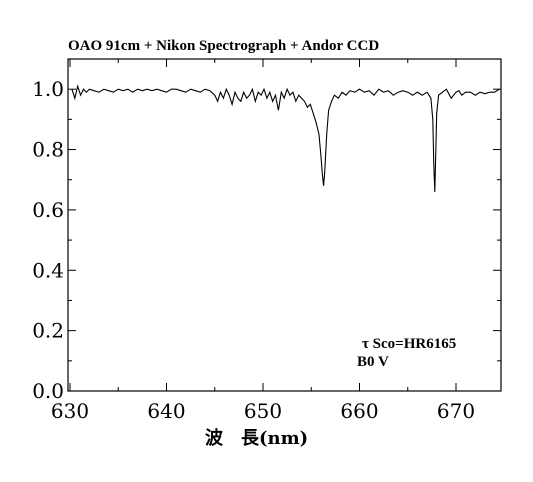  What do you see at coordinates (256, 438) in the screenshot?
I see `x-axis-label: 波 長(nm)` at bounding box center [256, 438].